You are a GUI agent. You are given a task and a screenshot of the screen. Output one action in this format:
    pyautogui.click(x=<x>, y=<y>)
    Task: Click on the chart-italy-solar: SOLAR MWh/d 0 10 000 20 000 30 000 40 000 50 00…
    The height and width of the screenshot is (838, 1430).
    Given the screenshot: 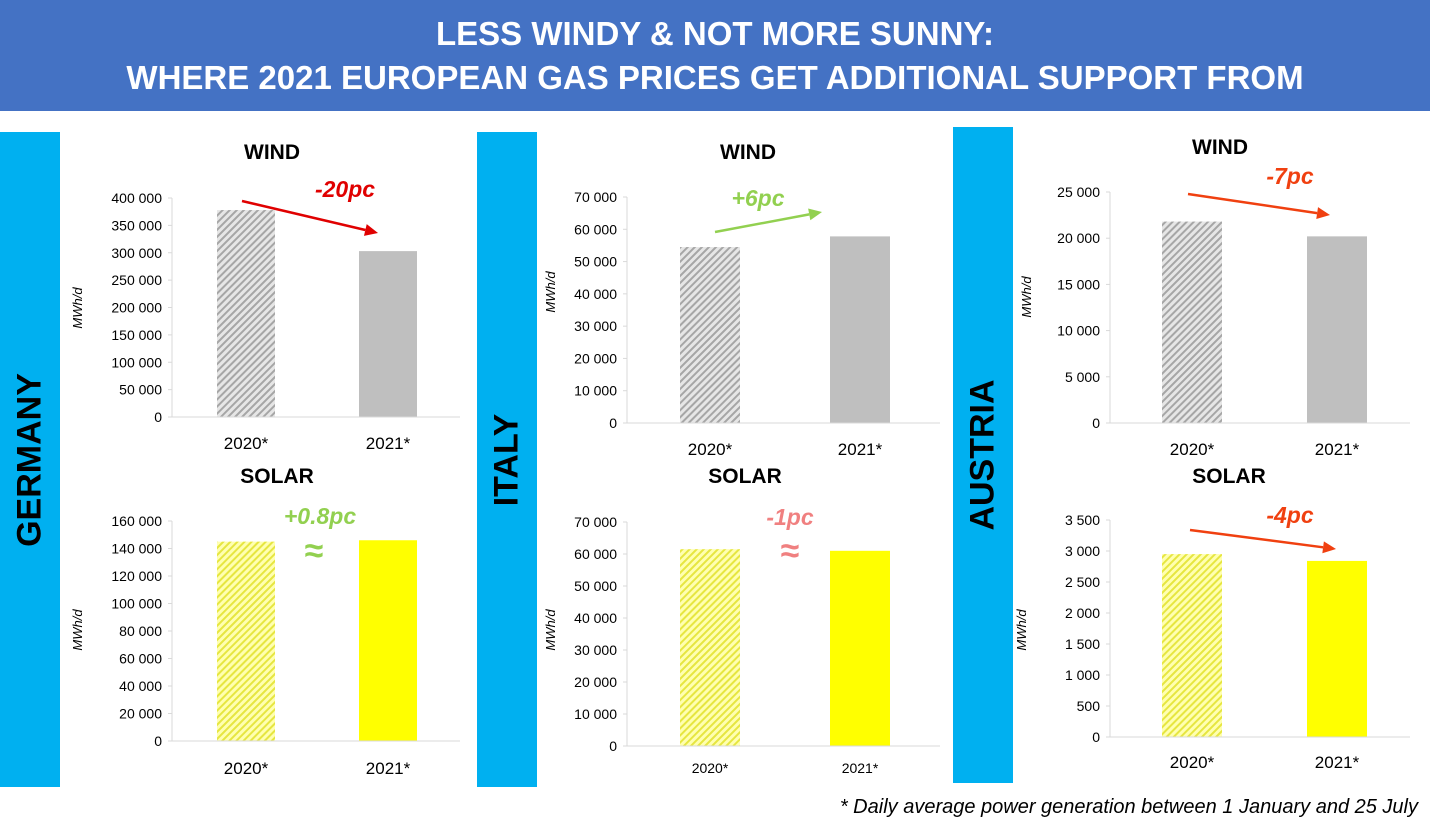 What is the action you would take?
    pyautogui.click(x=741, y=620)
    